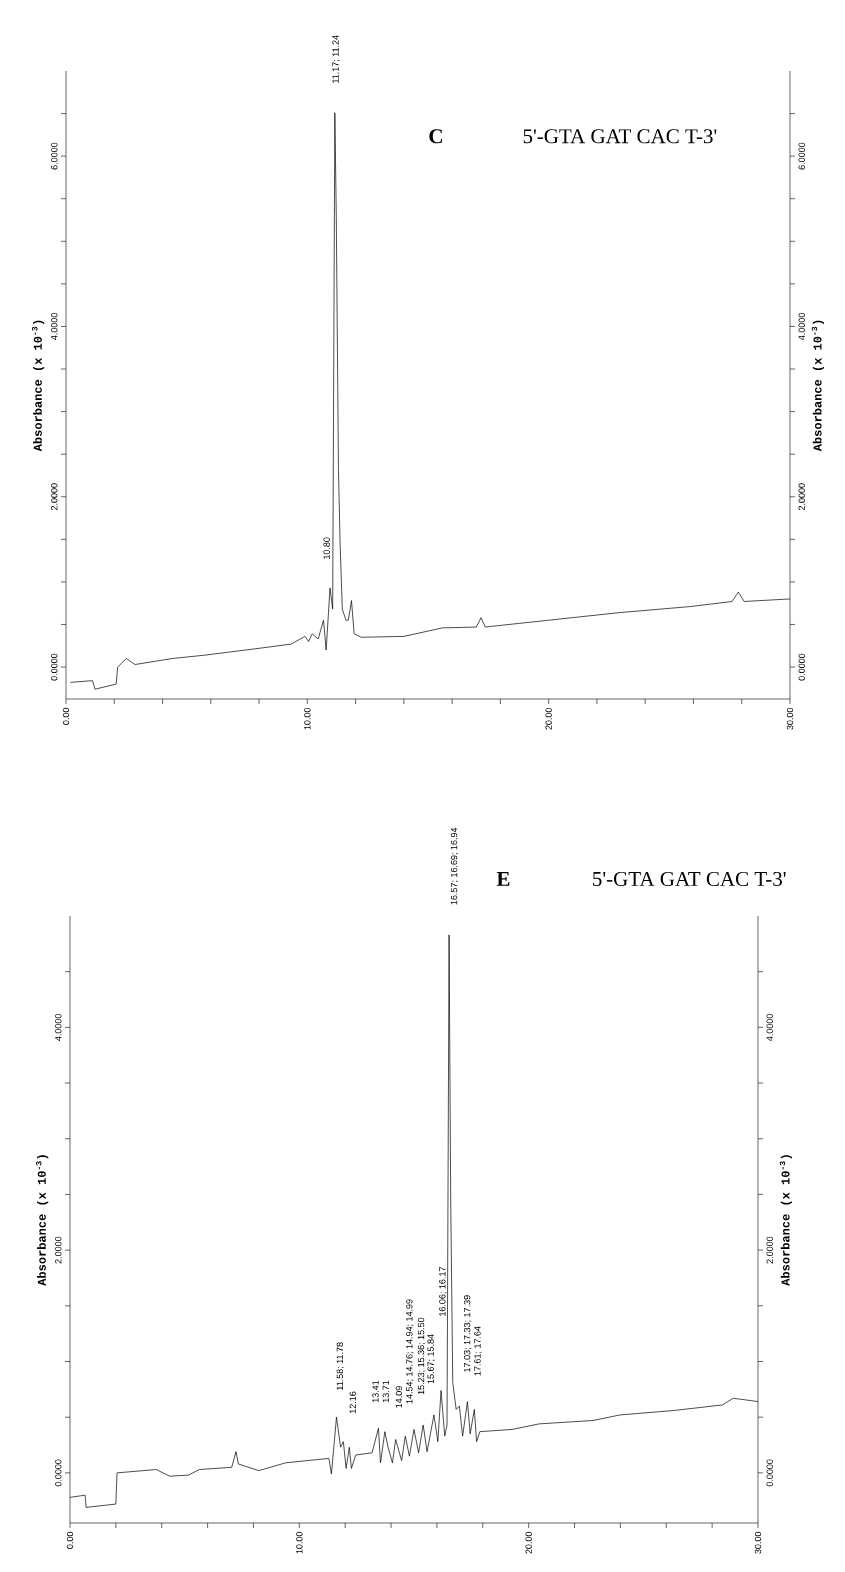 The image size is (845, 1572). I want to click on annotation: 10.80, so click(326, 548).